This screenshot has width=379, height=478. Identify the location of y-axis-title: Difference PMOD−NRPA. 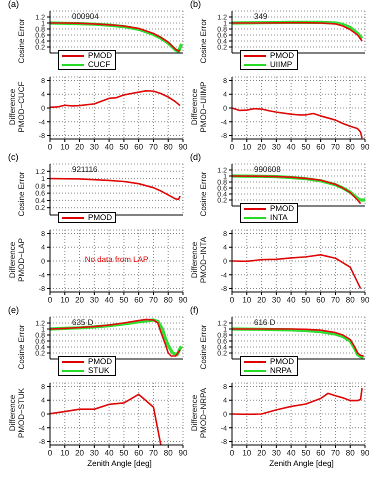
(199, 412).